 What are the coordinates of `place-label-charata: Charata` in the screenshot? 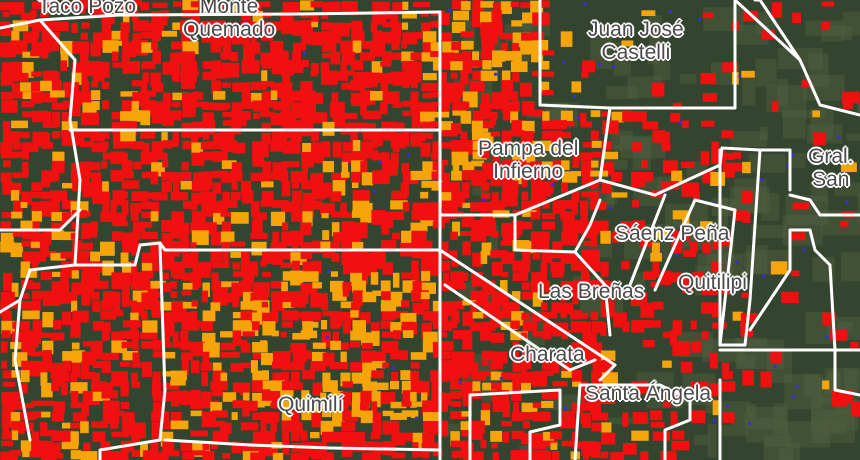 It's located at (547, 354).